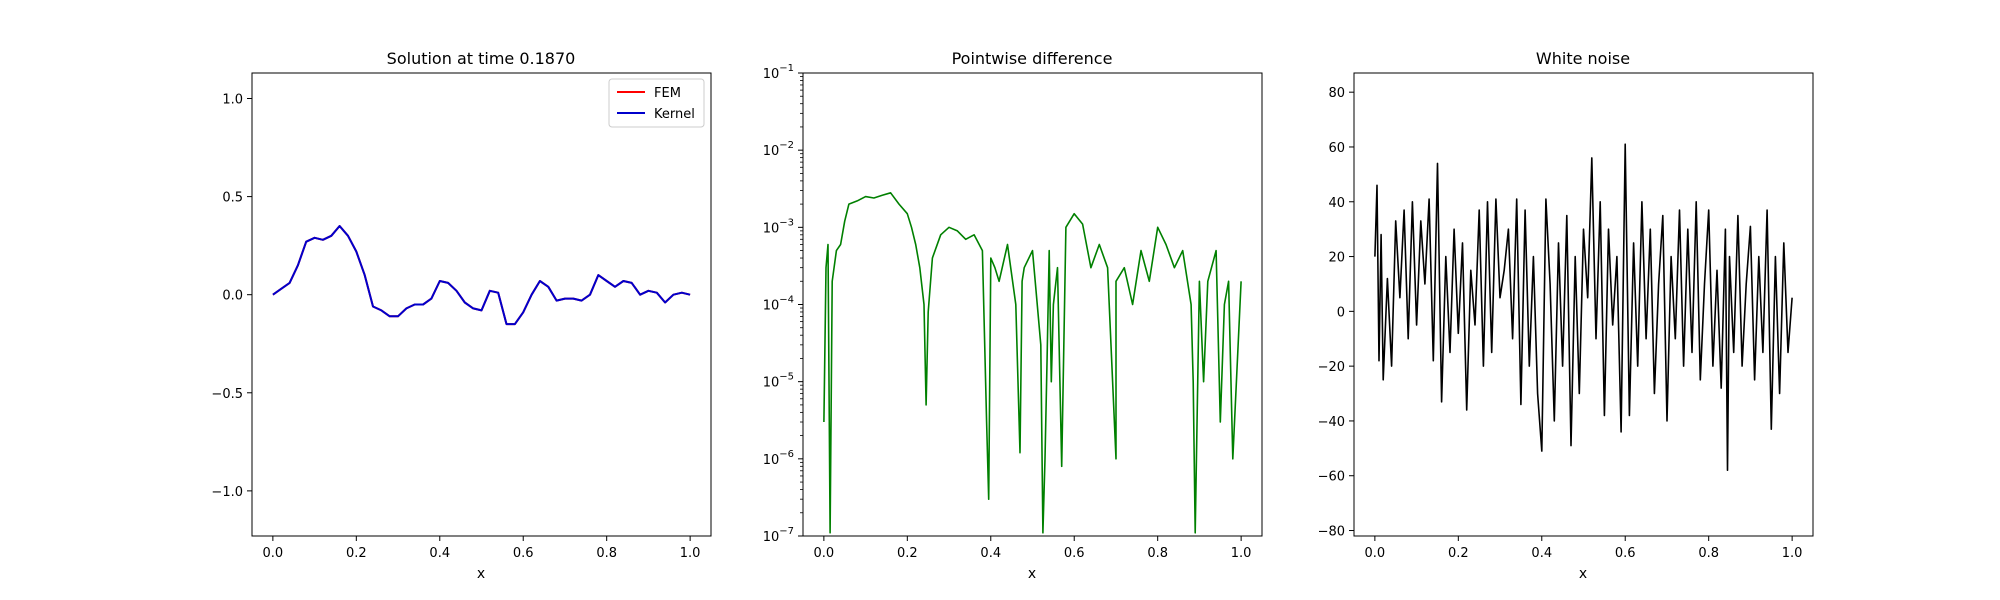 The height and width of the screenshot is (600, 2000). I want to click on noise-y-tick-label: −20, so click(1331, 367).